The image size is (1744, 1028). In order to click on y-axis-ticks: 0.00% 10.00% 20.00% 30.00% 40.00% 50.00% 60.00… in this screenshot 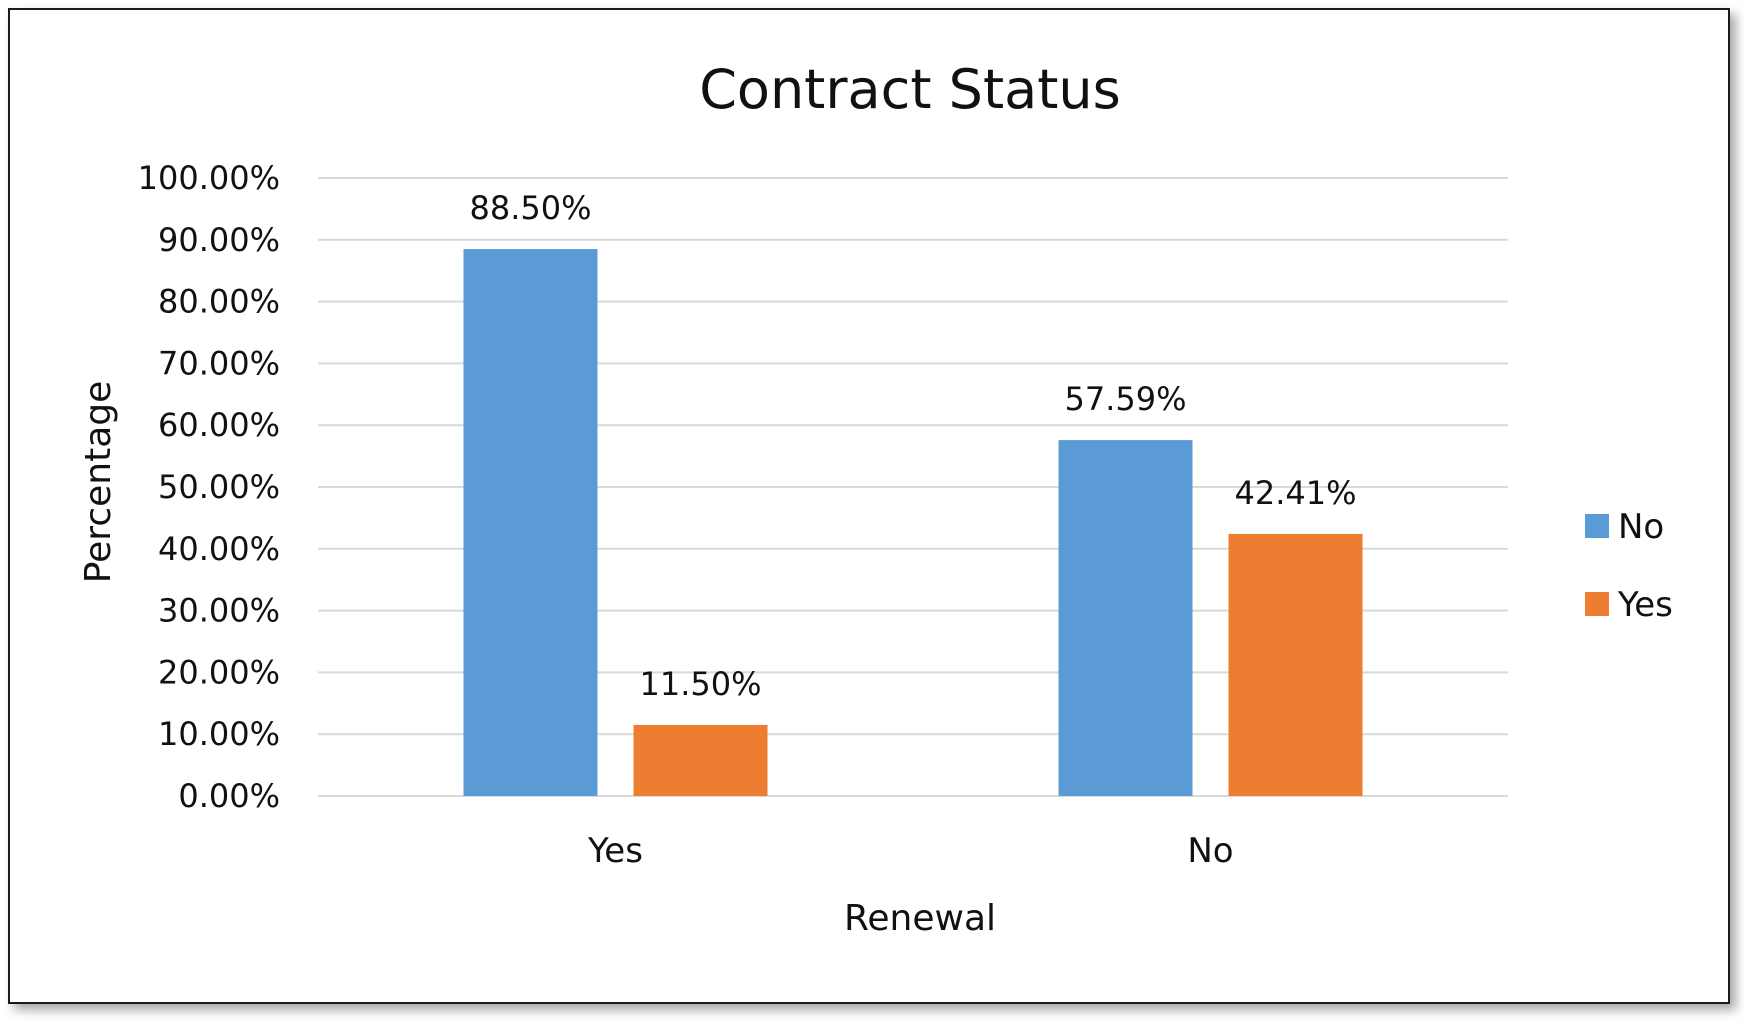, I will do `click(209, 487)`.